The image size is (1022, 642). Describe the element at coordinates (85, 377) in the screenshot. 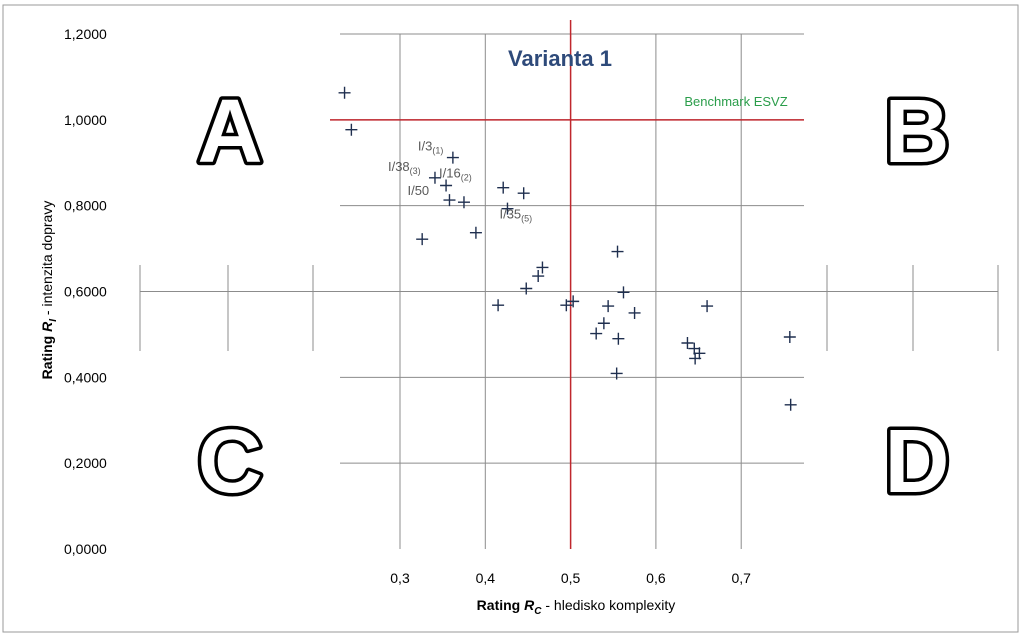

I see `y-tick-label: 0,4000` at that location.